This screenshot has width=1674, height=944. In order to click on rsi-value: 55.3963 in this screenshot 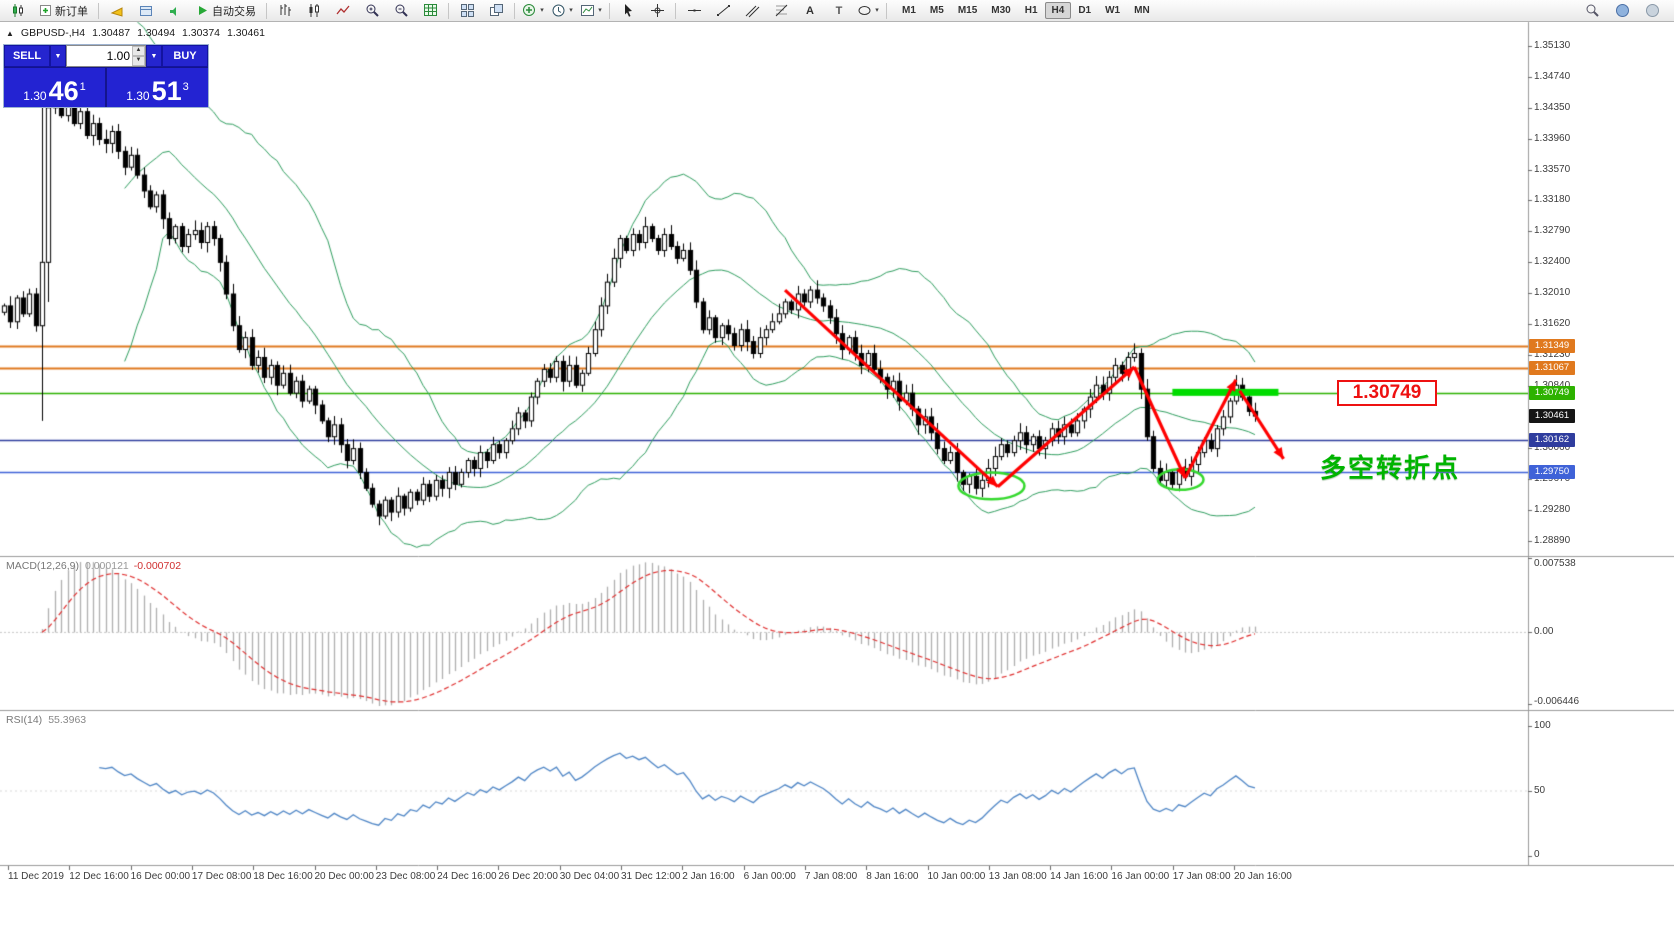, I will do `click(67, 720)`.